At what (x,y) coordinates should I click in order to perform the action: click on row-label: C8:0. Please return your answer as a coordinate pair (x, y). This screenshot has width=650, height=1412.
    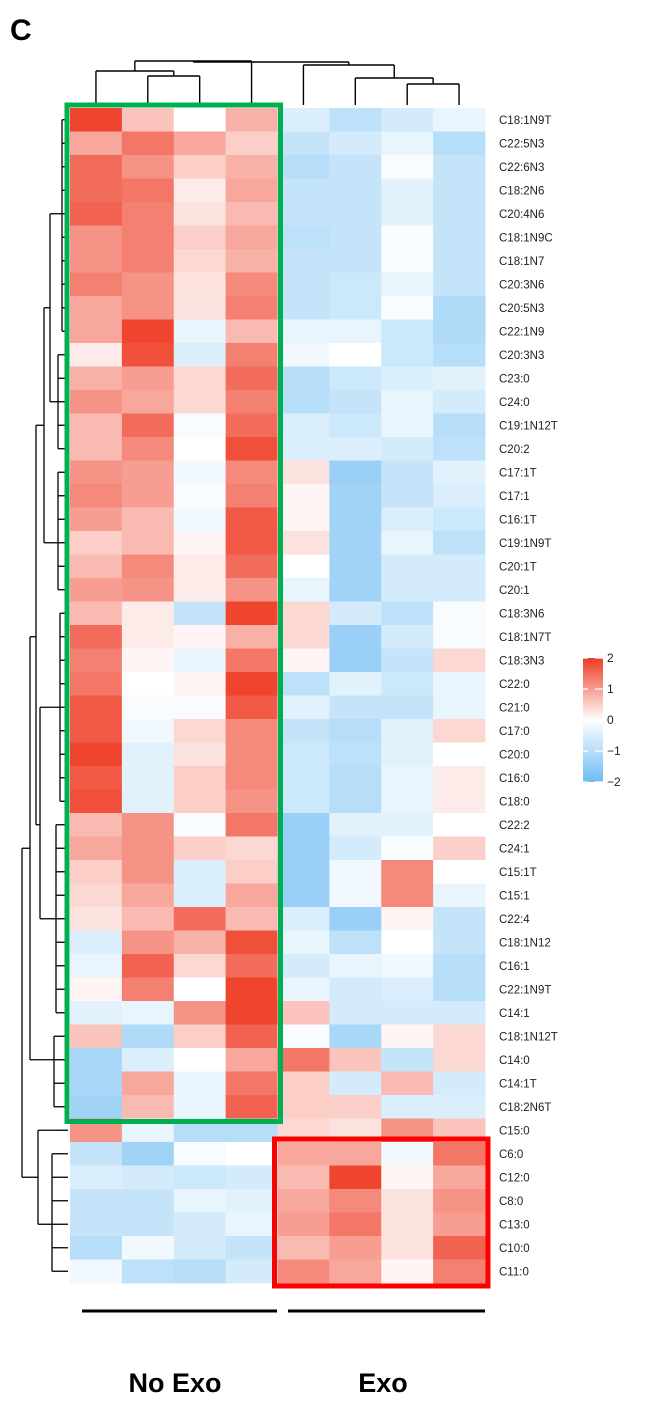
    Looking at the image, I should click on (511, 1202).